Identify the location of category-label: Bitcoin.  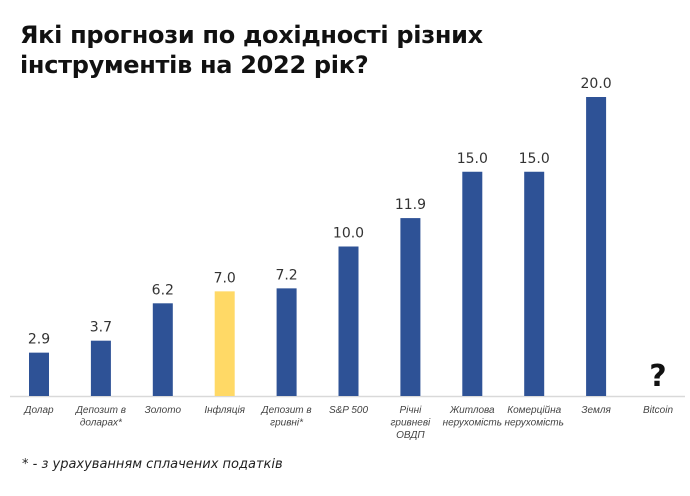
(658, 410).